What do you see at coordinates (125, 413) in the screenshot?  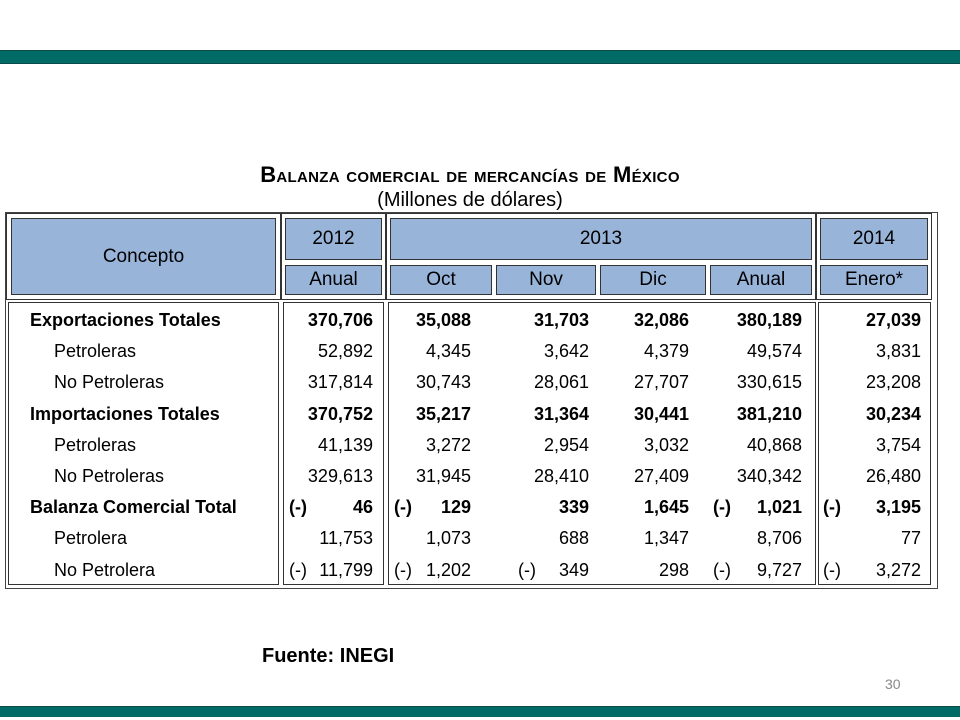 I see `row-label: Importaciones Totales` at bounding box center [125, 413].